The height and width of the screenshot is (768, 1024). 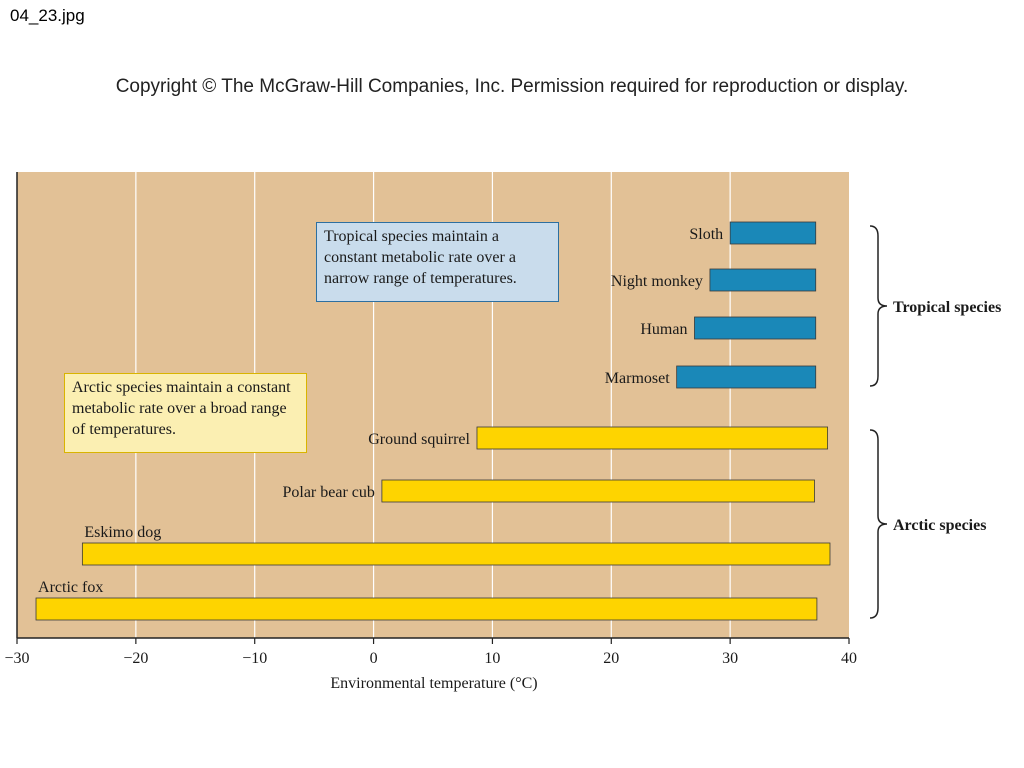 What do you see at coordinates (611, 658) in the screenshot?
I see `x-tick-label: 20` at bounding box center [611, 658].